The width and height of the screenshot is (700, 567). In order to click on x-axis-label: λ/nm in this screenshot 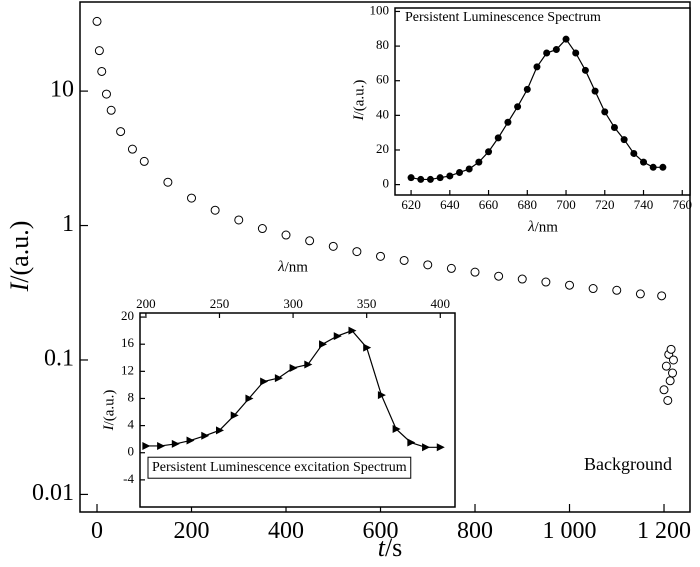, I will do `click(292, 267)`.